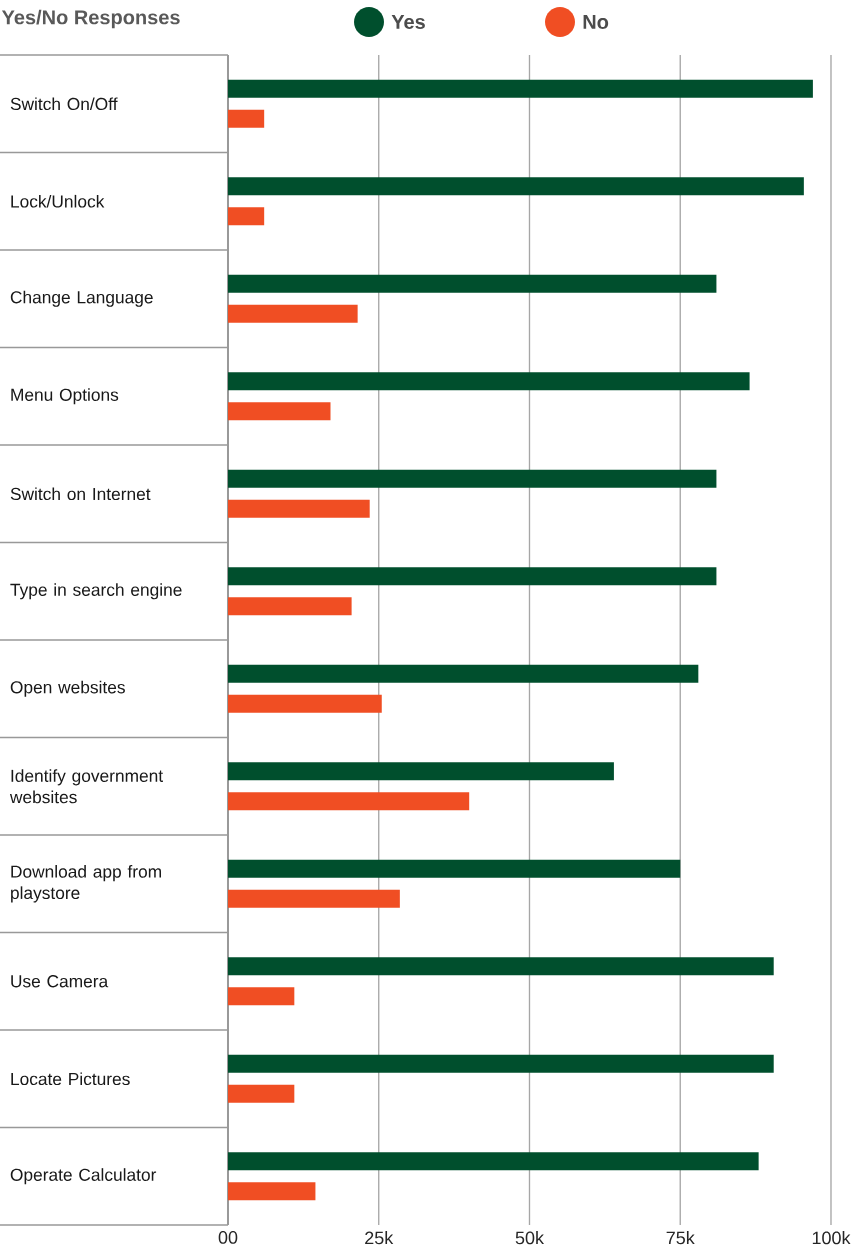  What do you see at coordinates (70, 1079) in the screenshot?
I see `y-tick-label: Locate Pictures` at bounding box center [70, 1079].